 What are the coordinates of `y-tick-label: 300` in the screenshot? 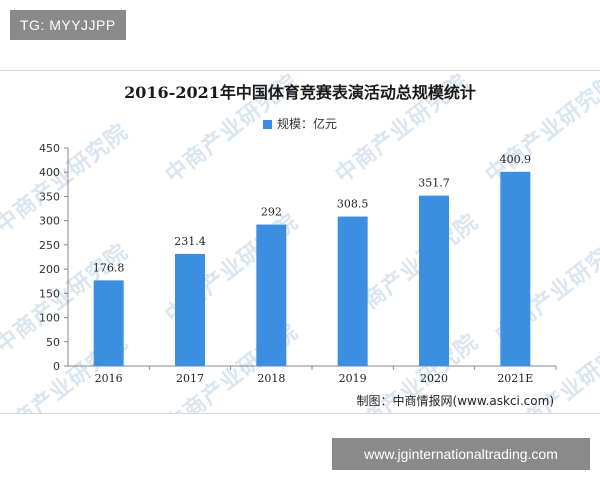 It's located at (49, 221).